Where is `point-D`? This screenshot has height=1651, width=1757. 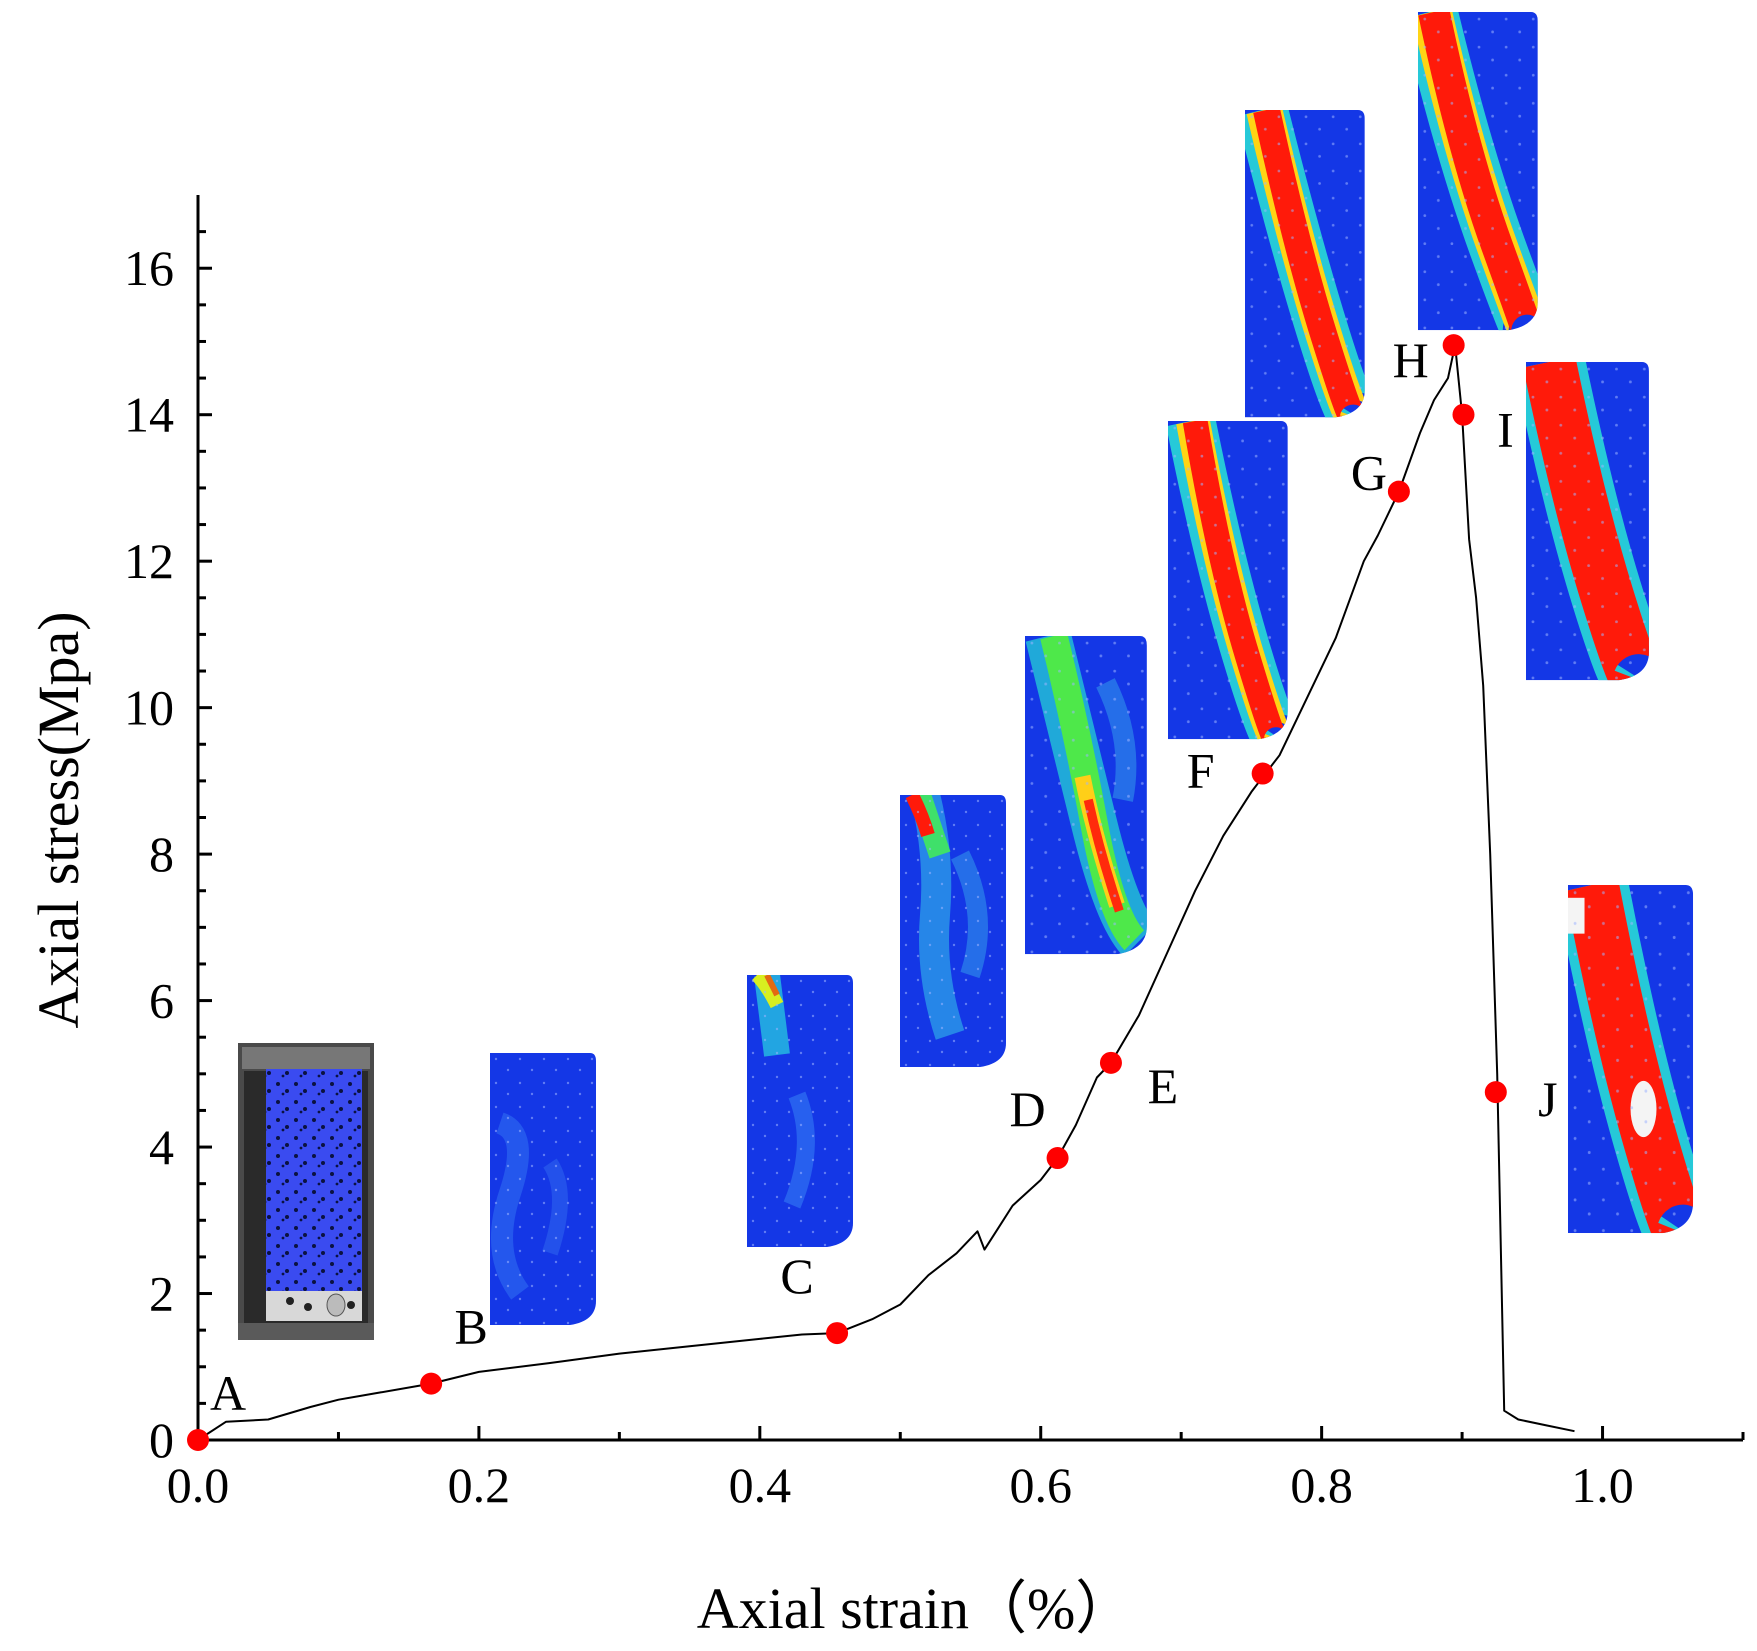
point-D is located at coordinates (1057, 1158).